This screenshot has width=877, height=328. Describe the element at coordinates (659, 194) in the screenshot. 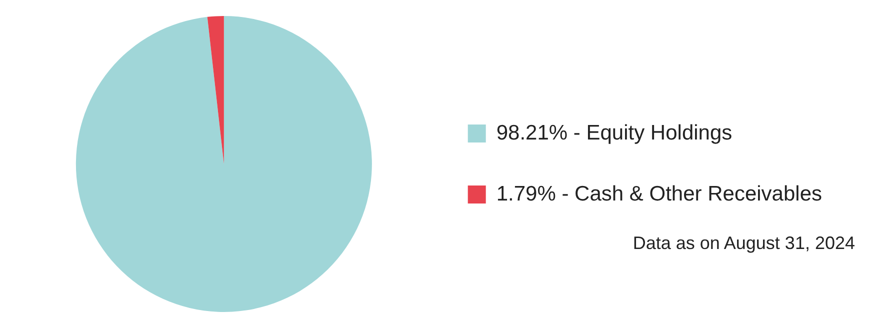

I see `legend-label: 1.79% - Cash & Other Receivables` at that location.